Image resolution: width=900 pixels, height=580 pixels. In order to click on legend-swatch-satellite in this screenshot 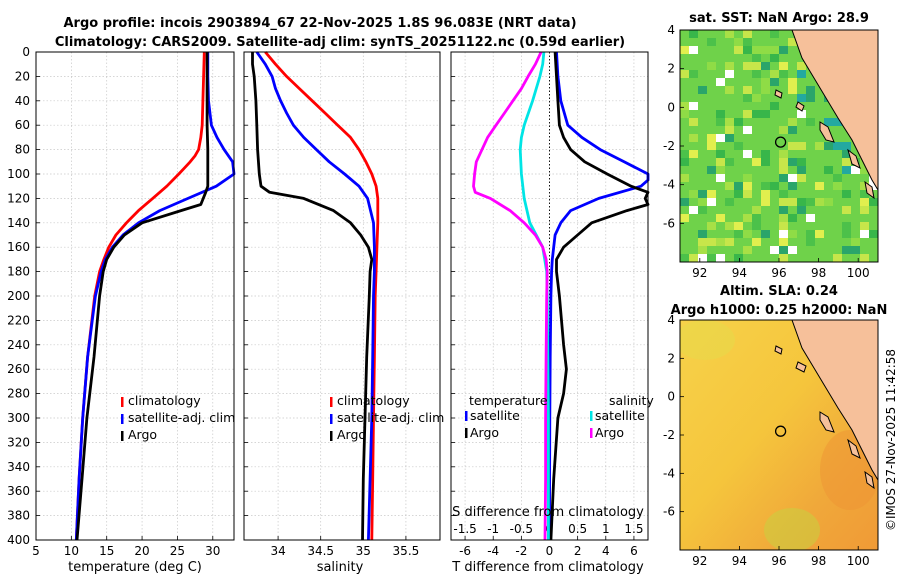, I will do `click(122, 419)`.